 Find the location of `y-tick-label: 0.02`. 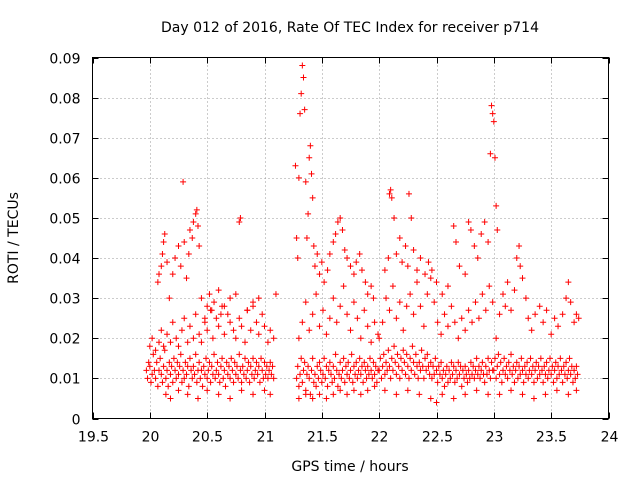

y-tick-label: 0.02 is located at coordinates (64, 340).